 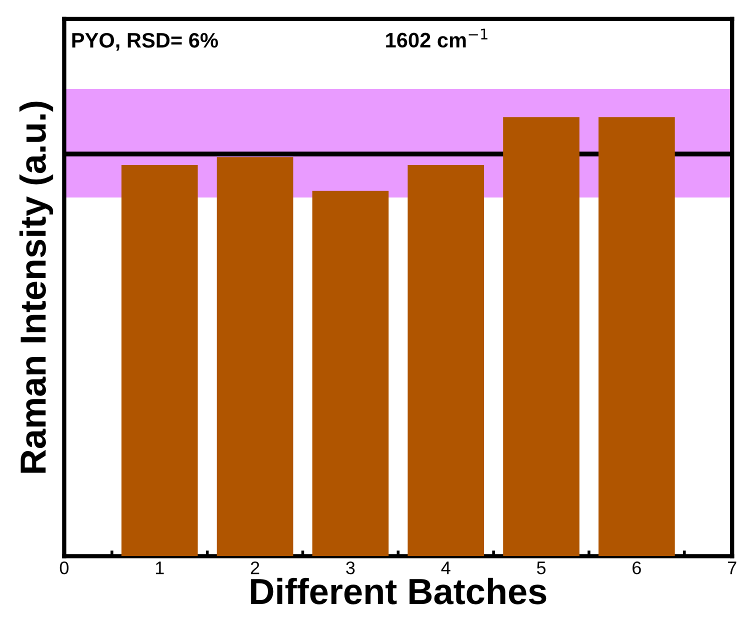 What do you see at coordinates (160, 568) in the screenshot?
I see `x-tick-label: 1` at bounding box center [160, 568].